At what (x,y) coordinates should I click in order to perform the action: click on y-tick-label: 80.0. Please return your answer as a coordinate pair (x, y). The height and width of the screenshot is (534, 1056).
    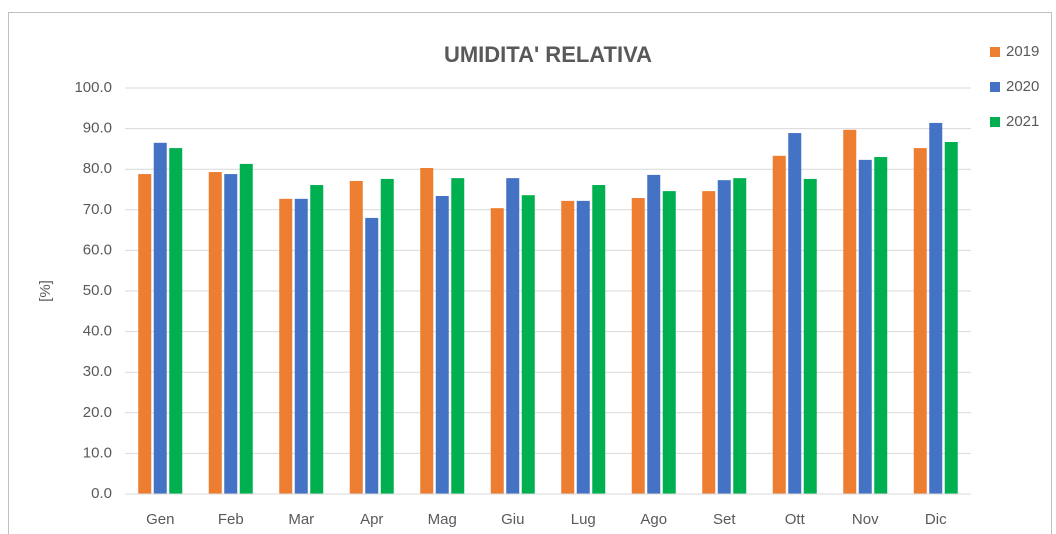
    Looking at the image, I should click on (97, 168).